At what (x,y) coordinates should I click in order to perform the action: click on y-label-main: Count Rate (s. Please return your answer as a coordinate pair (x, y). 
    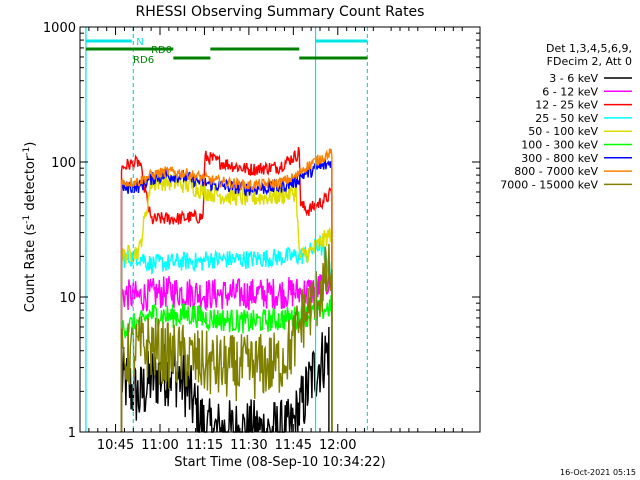
    Looking at the image, I should click on (30, 268).